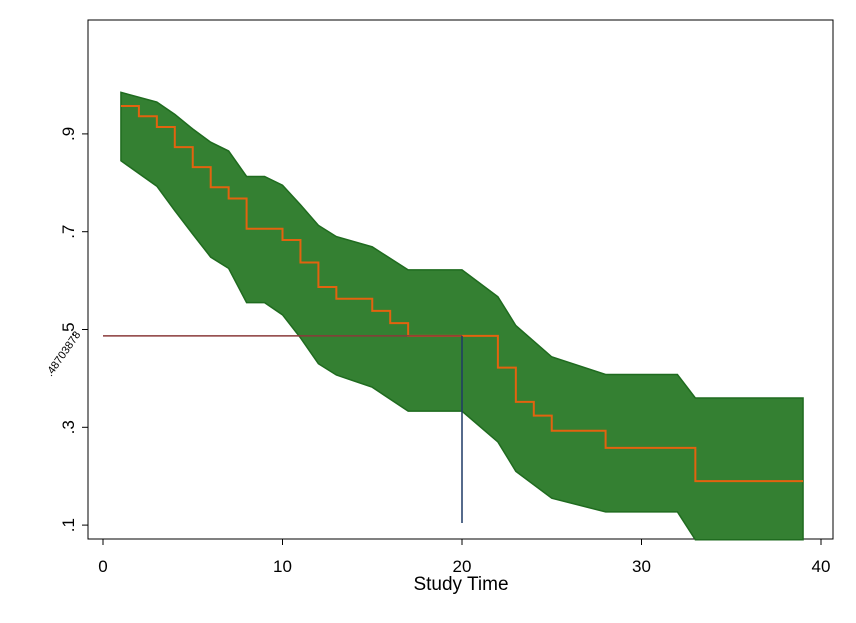 The height and width of the screenshot is (623, 856). I want to click on x-tick-label: 0, so click(102, 566).